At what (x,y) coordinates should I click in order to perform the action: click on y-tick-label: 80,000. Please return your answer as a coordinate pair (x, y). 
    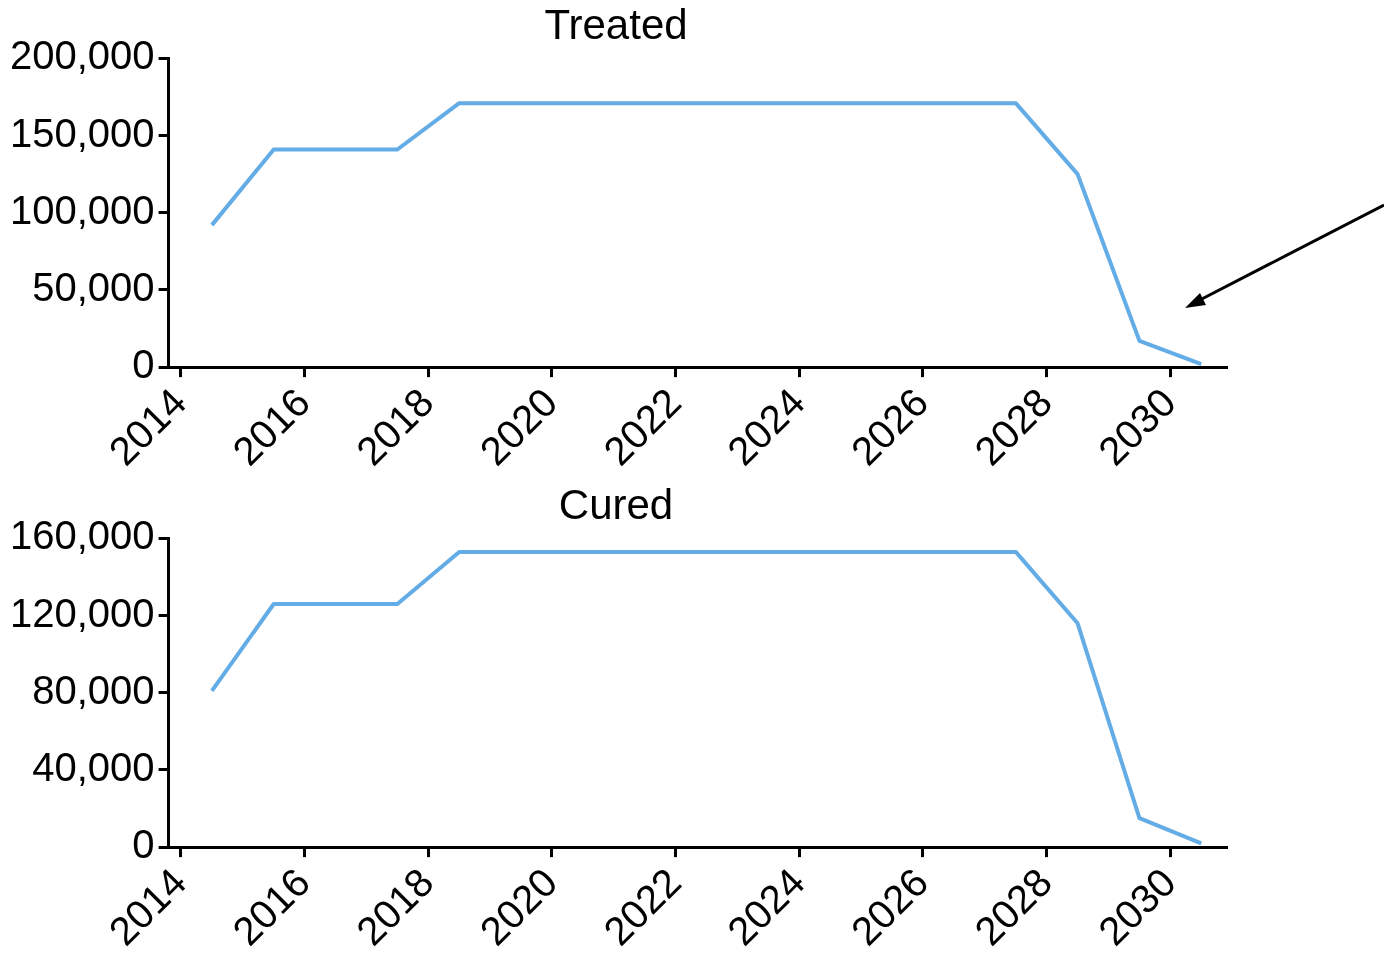
    Looking at the image, I should click on (93, 689).